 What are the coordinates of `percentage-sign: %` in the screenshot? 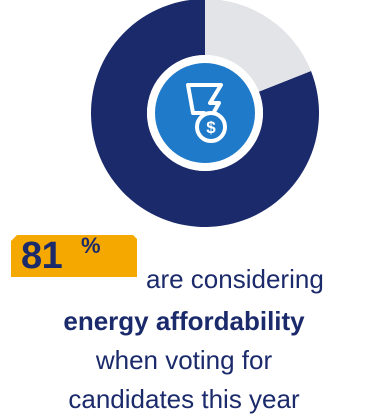 It's located at (91, 245).